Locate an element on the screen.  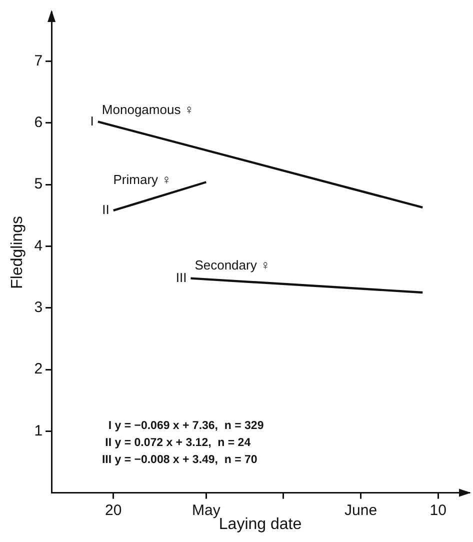
y-tick-label: 5 is located at coordinates (38, 184).